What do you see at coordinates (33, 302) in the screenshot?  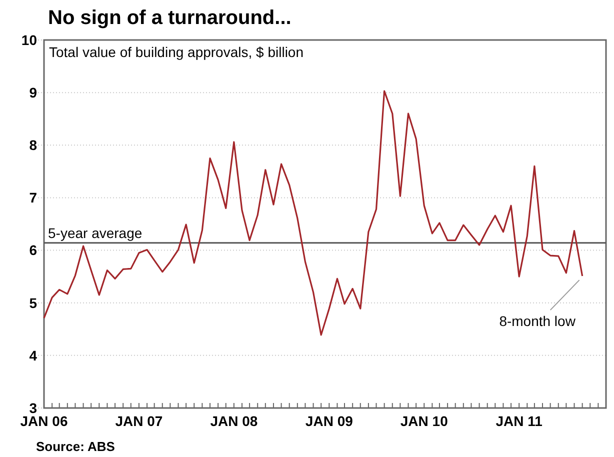 I see `y-tick-label: 5` at bounding box center [33, 302].